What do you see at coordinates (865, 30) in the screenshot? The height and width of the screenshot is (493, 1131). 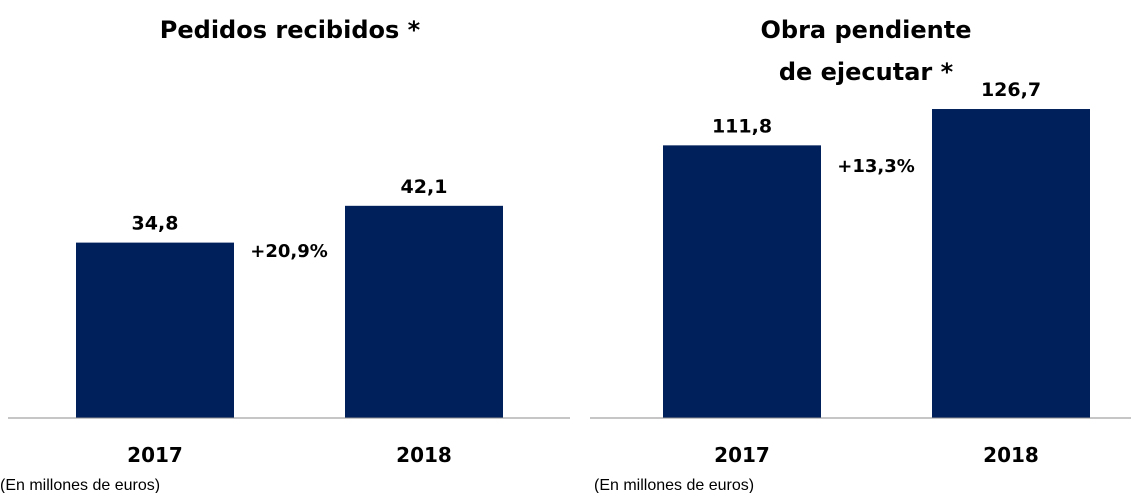 I see `chart-title-line: Obra pendiente` at bounding box center [865, 30].